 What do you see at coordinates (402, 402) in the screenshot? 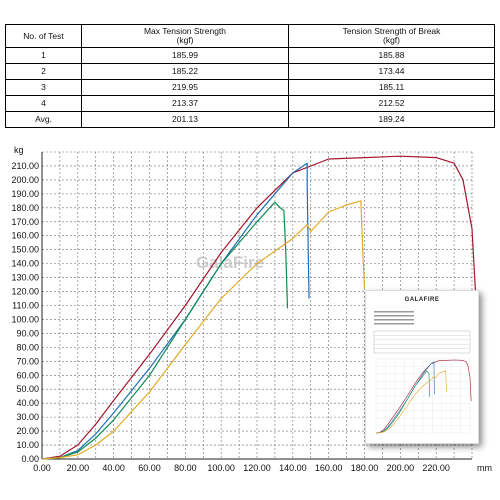
I see `thumbnail-series-green` at bounding box center [402, 402].